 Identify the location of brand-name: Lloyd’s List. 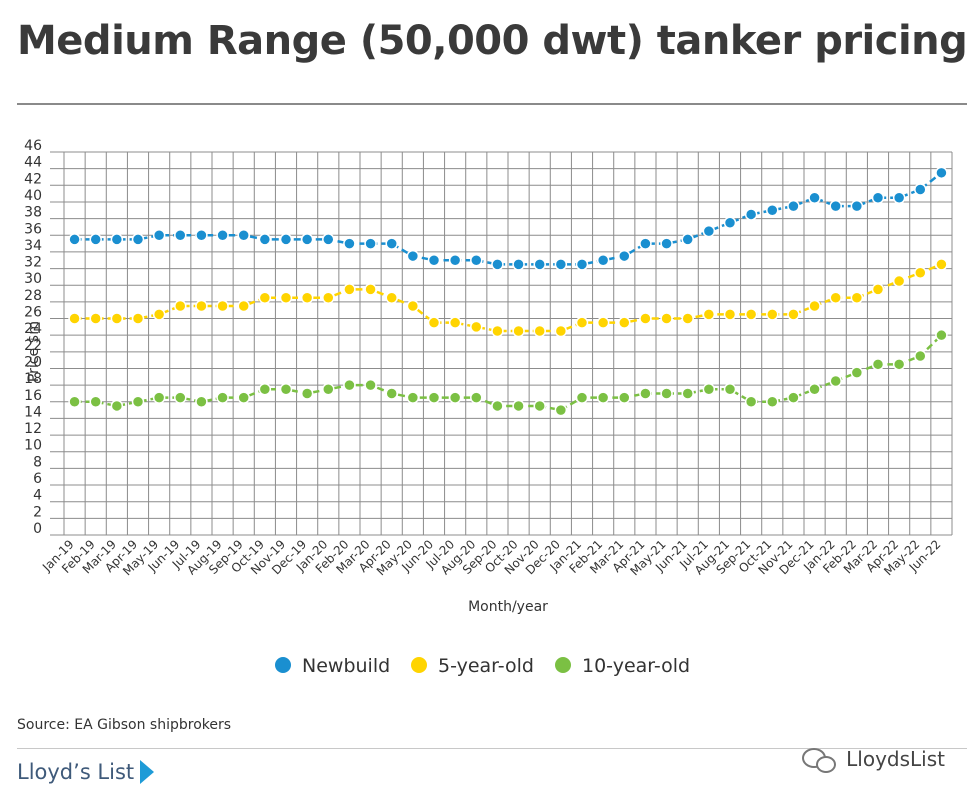
(76, 772).